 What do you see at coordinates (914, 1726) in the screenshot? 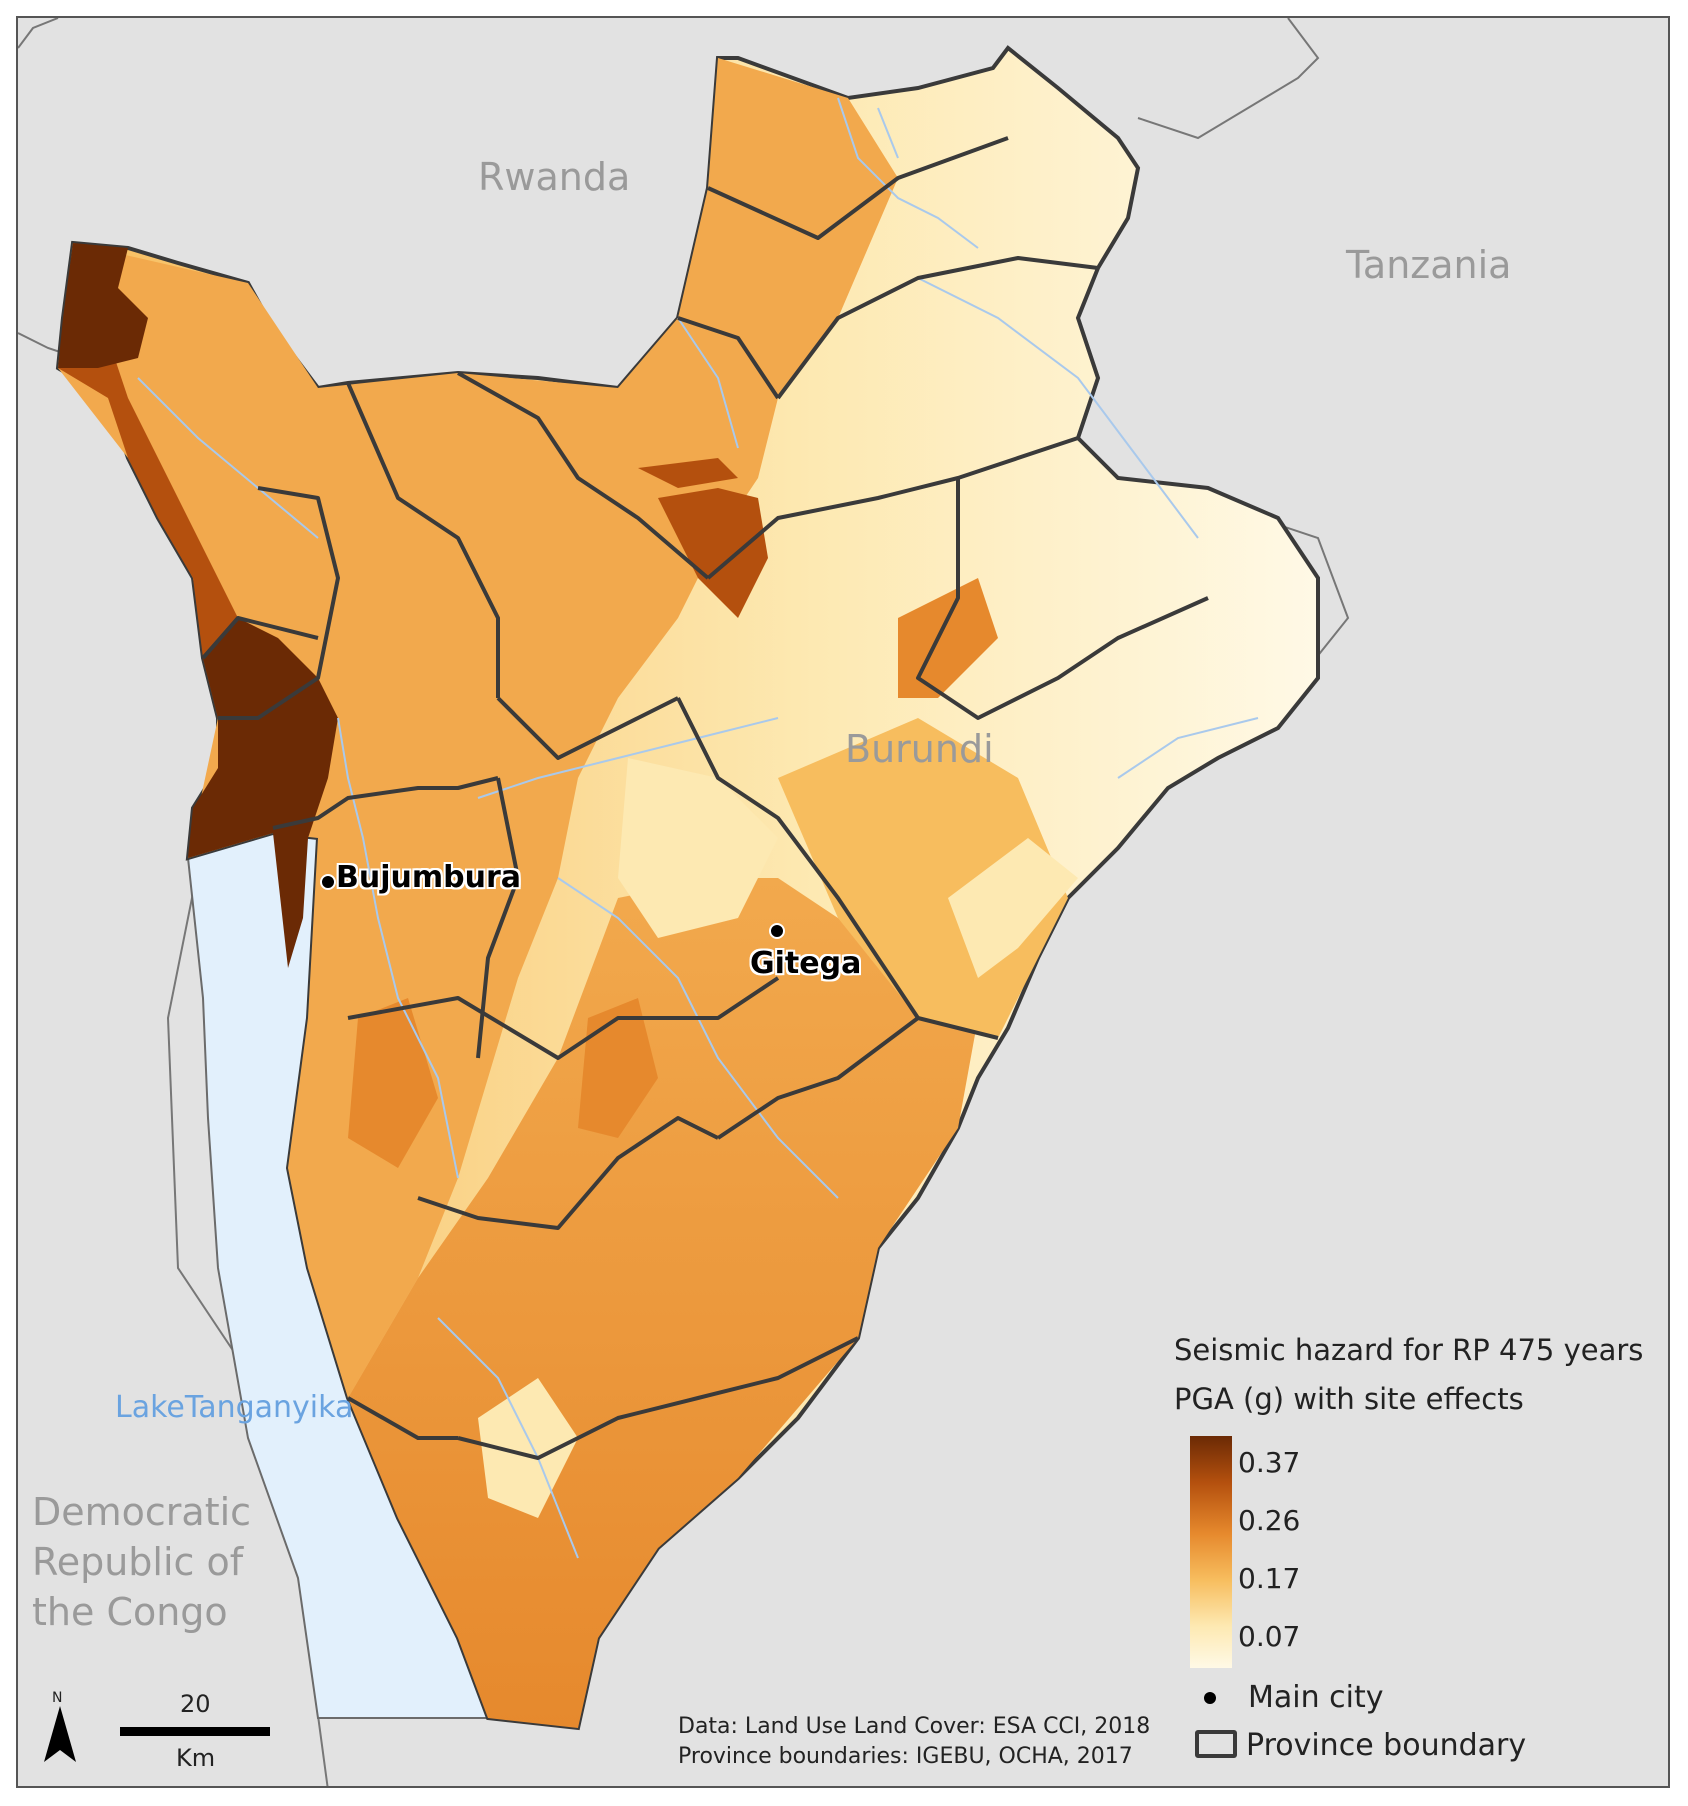
I see `credits-line1: Data: Land Use Land Cover: ESA CCI, 2018` at bounding box center [914, 1726].